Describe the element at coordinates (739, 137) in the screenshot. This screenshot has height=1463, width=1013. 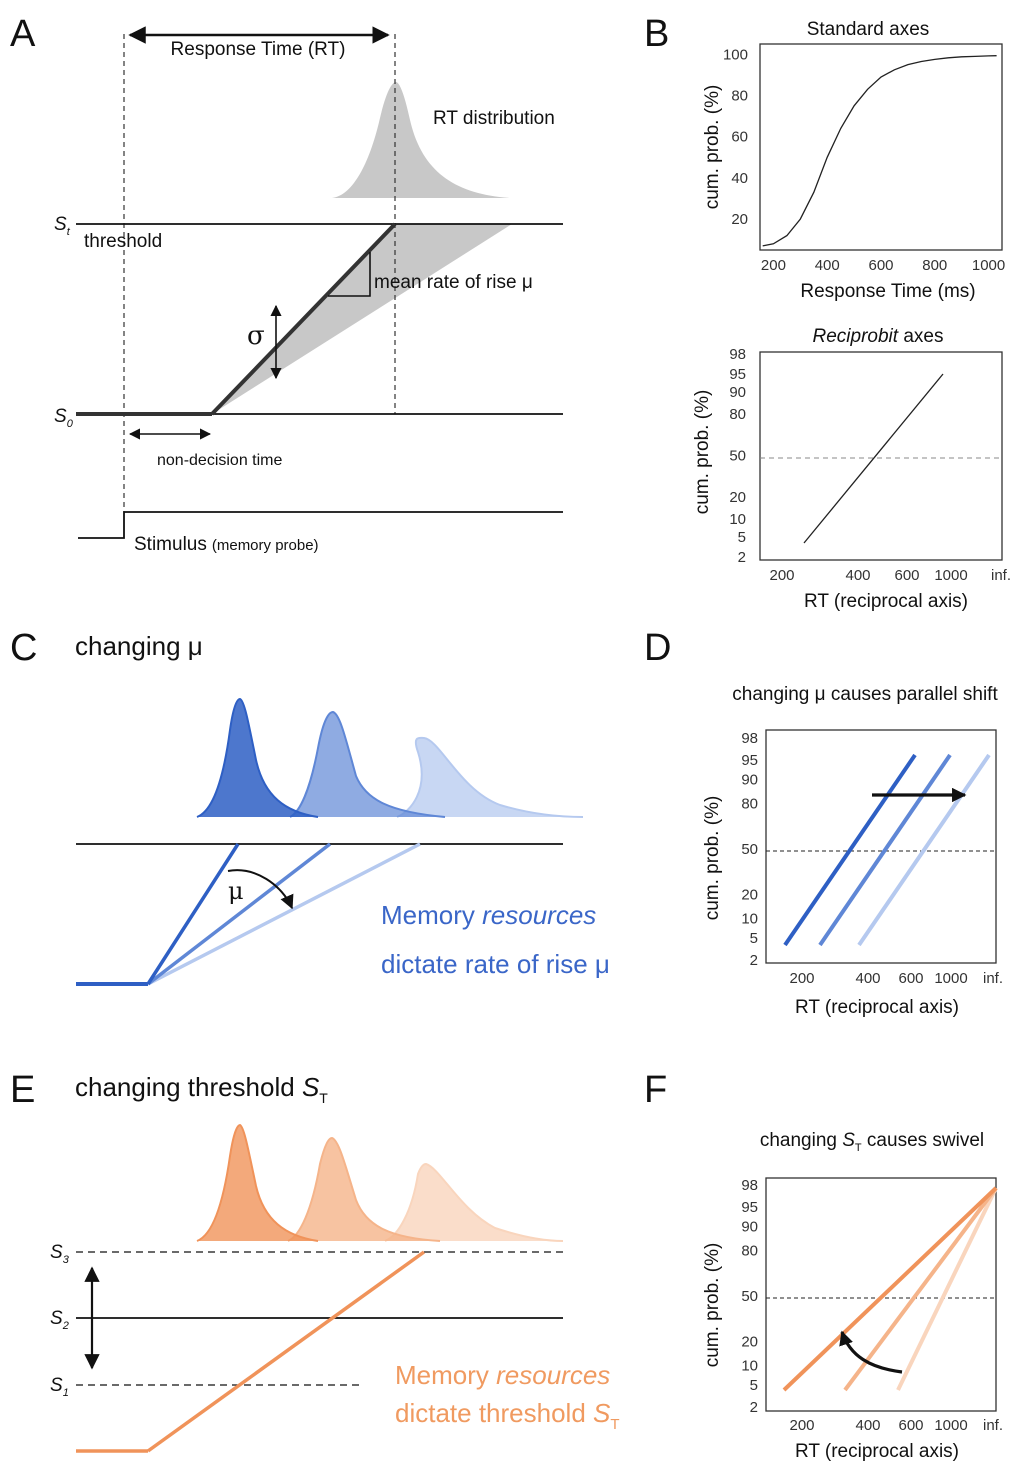
I see `b-top-ytick-label: 60` at that location.